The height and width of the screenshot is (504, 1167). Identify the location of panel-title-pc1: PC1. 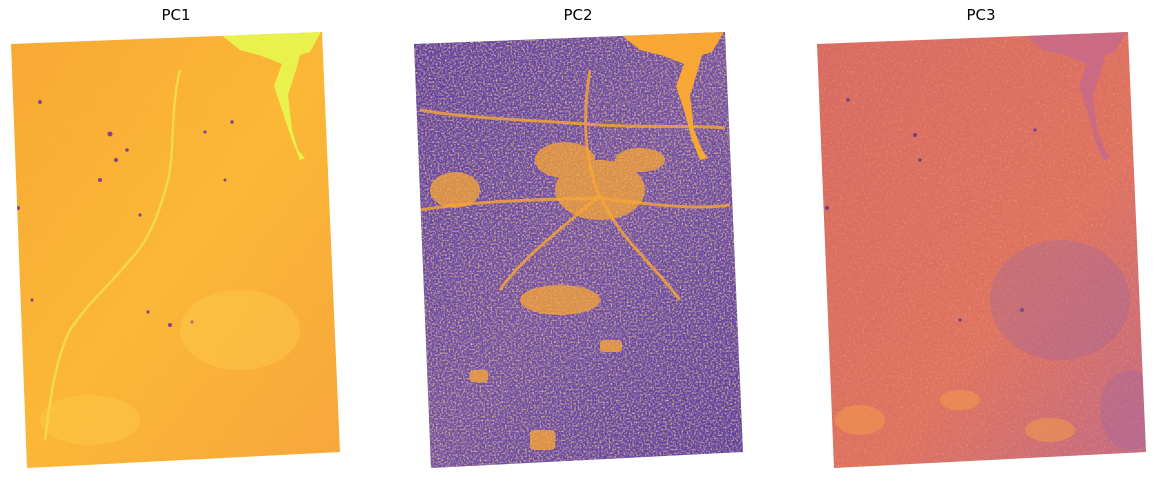
(176, 15).